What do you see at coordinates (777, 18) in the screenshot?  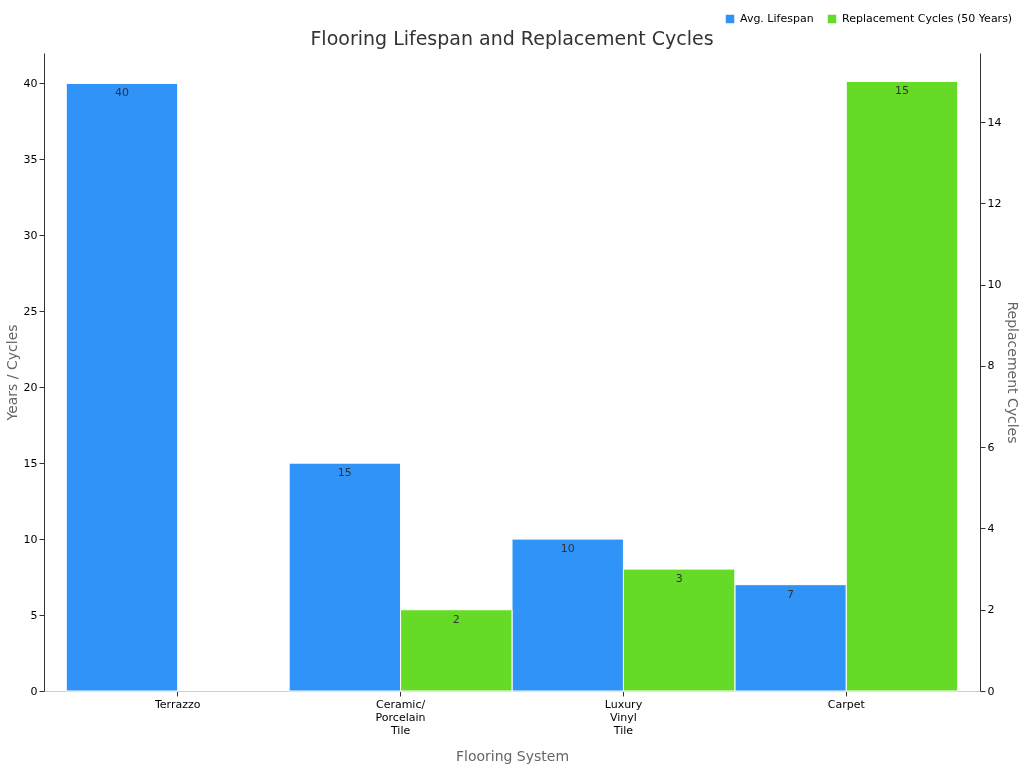 I see `legend-label: Avg. Lifespan` at bounding box center [777, 18].